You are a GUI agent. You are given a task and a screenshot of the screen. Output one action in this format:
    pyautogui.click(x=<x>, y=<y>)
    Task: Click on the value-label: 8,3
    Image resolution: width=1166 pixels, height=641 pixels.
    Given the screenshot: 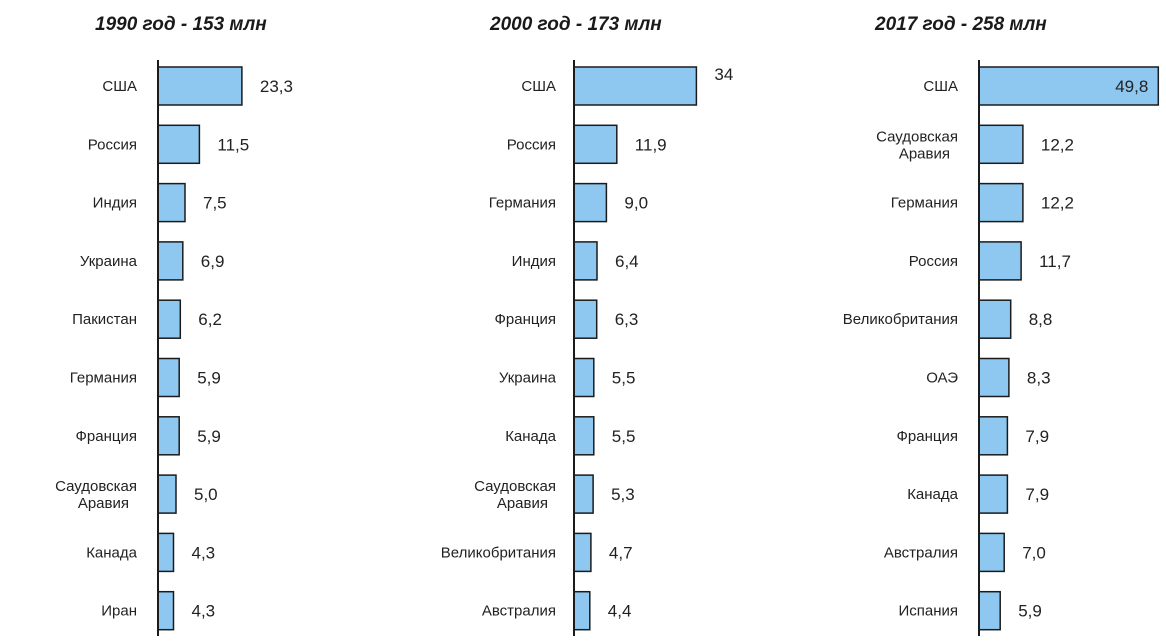 What is the action you would take?
    pyautogui.click(x=1039, y=378)
    